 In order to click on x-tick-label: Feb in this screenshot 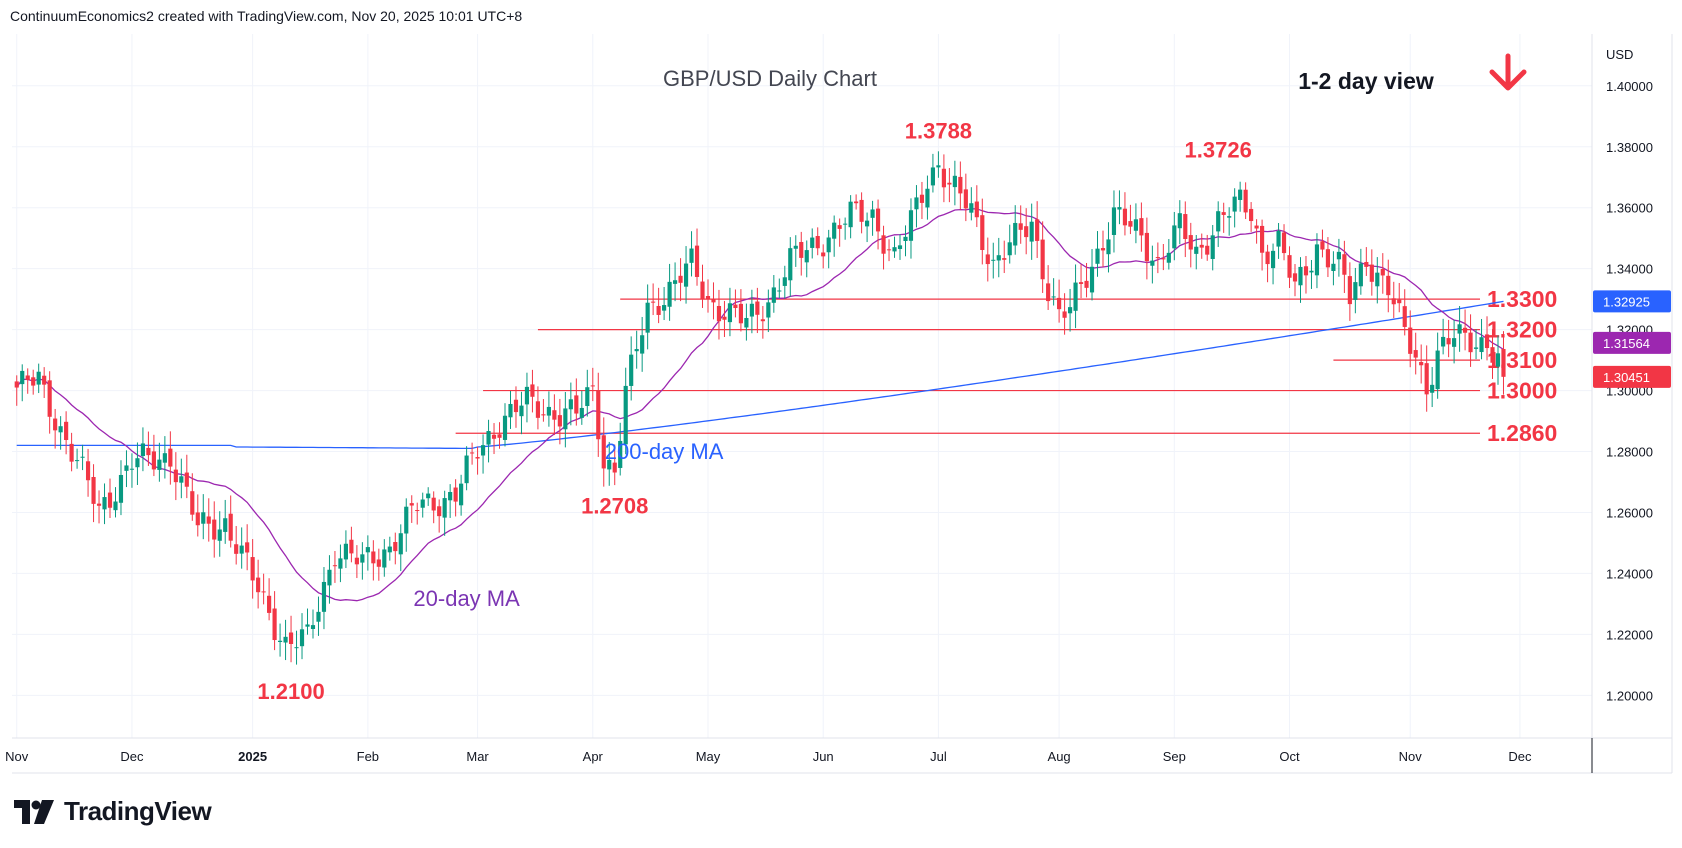, I will do `click(368, 756)`.